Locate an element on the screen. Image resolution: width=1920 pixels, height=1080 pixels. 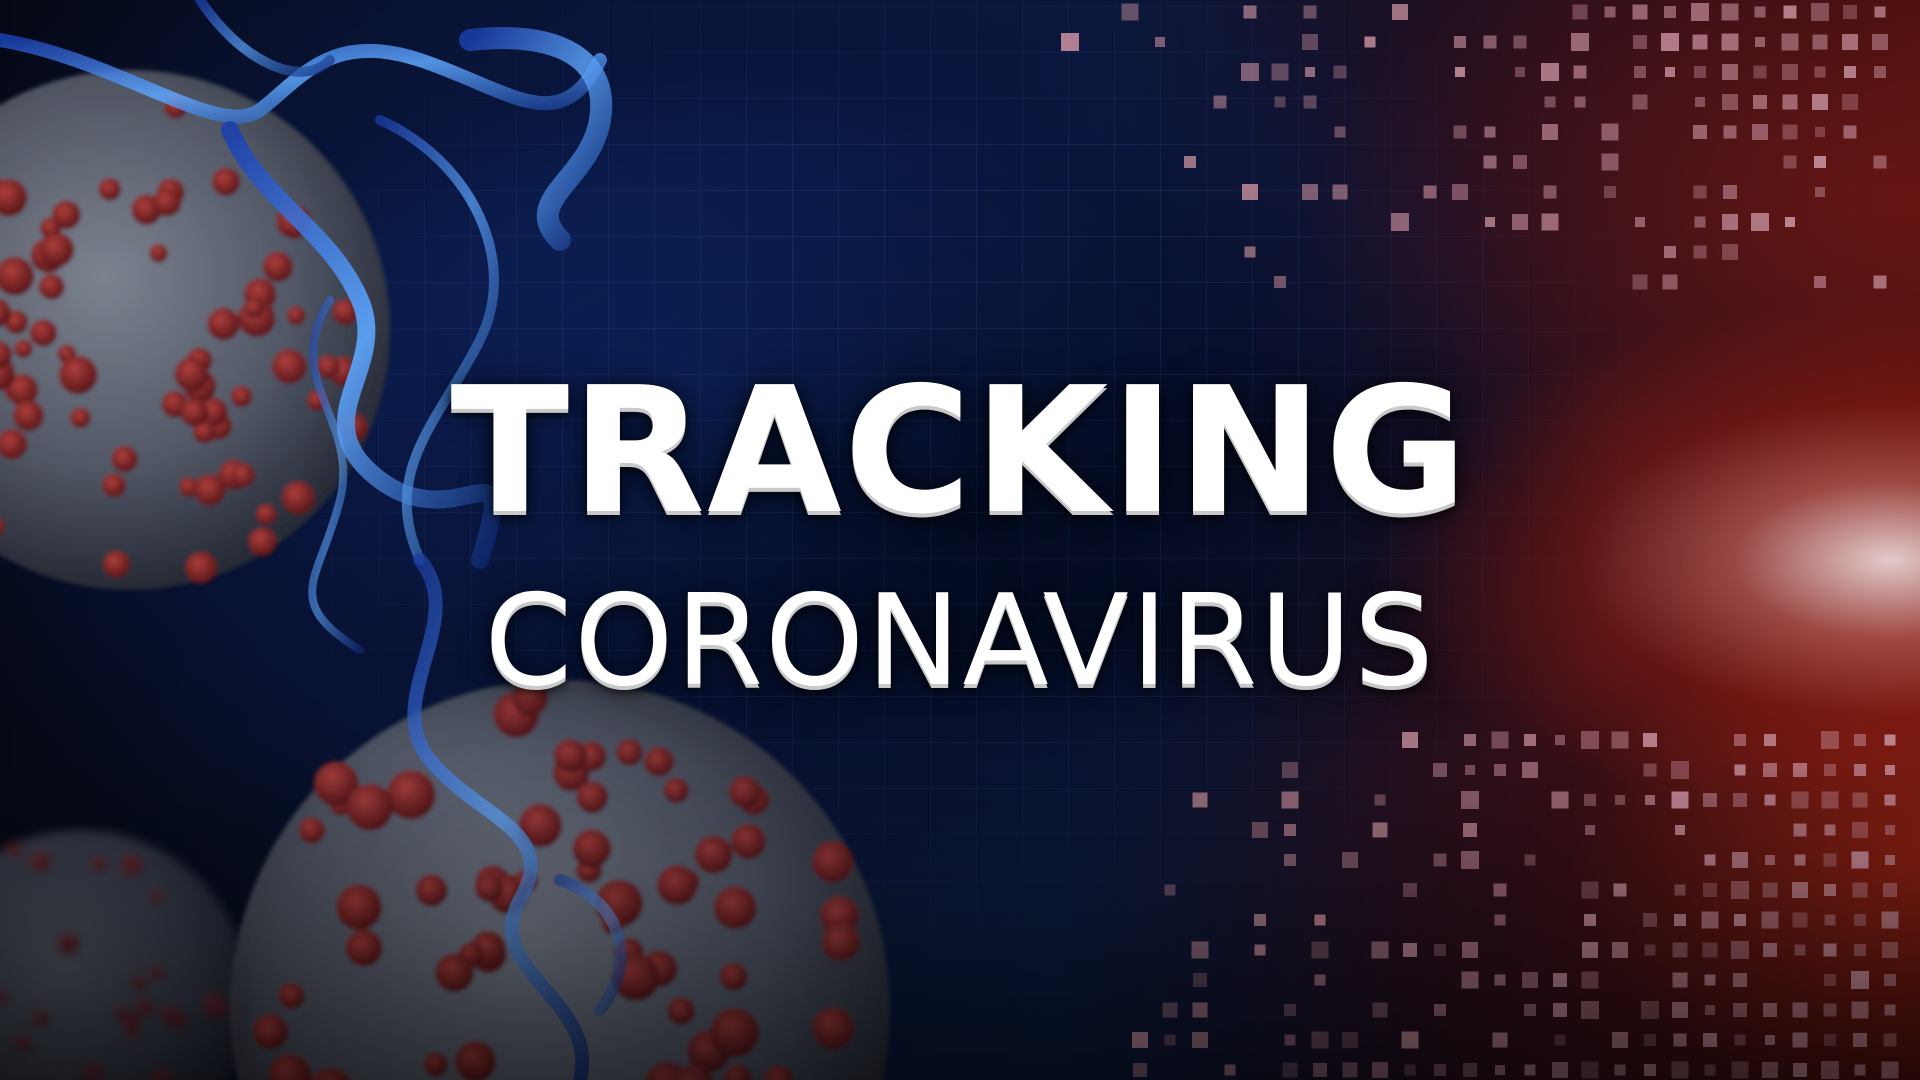
virus-particle-icon is located at coordinates (125, 955).